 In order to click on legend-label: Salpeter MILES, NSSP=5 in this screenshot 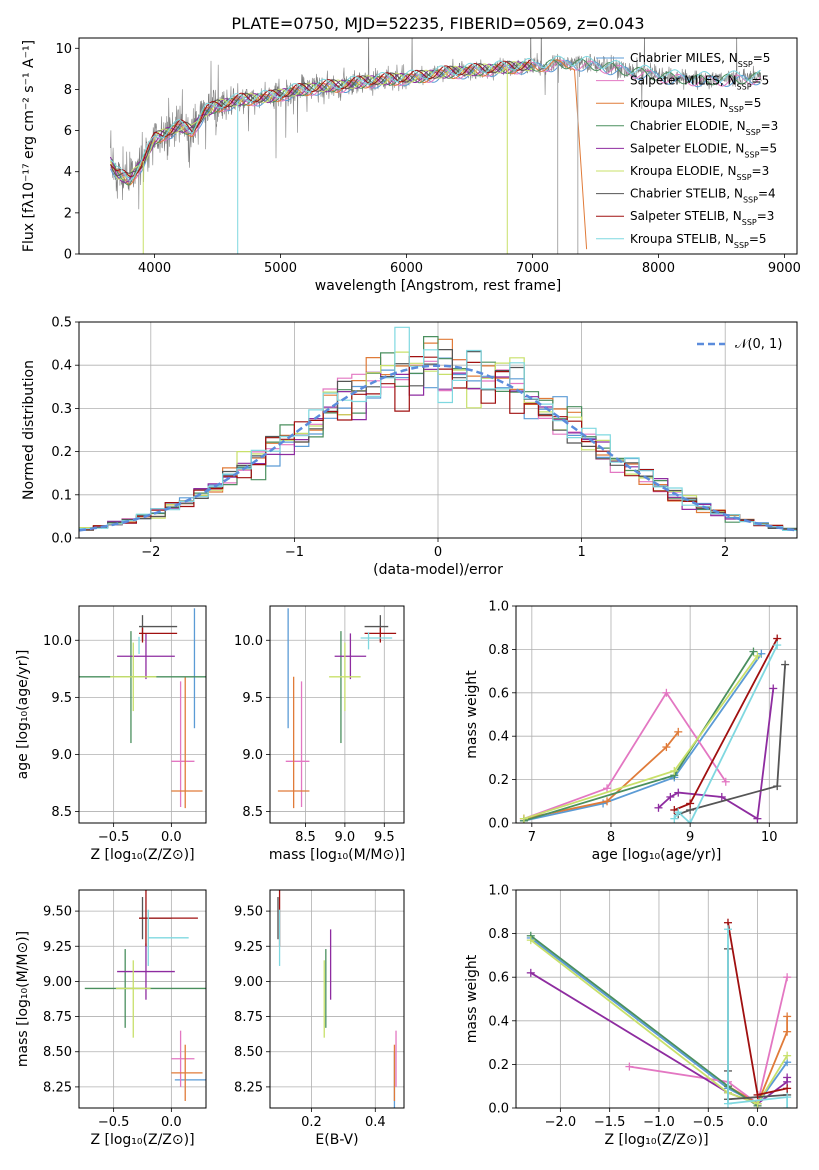, I will do `click(699, 83)`.